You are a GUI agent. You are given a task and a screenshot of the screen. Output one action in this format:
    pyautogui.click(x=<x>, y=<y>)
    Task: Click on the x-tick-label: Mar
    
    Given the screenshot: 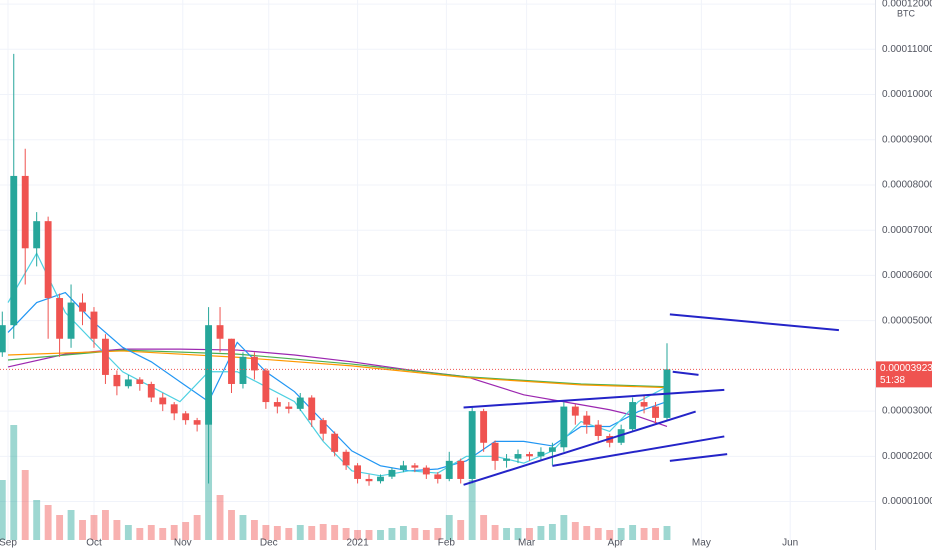 What is the action you would take?
    pyautogui.click(x=527, y=543)
    